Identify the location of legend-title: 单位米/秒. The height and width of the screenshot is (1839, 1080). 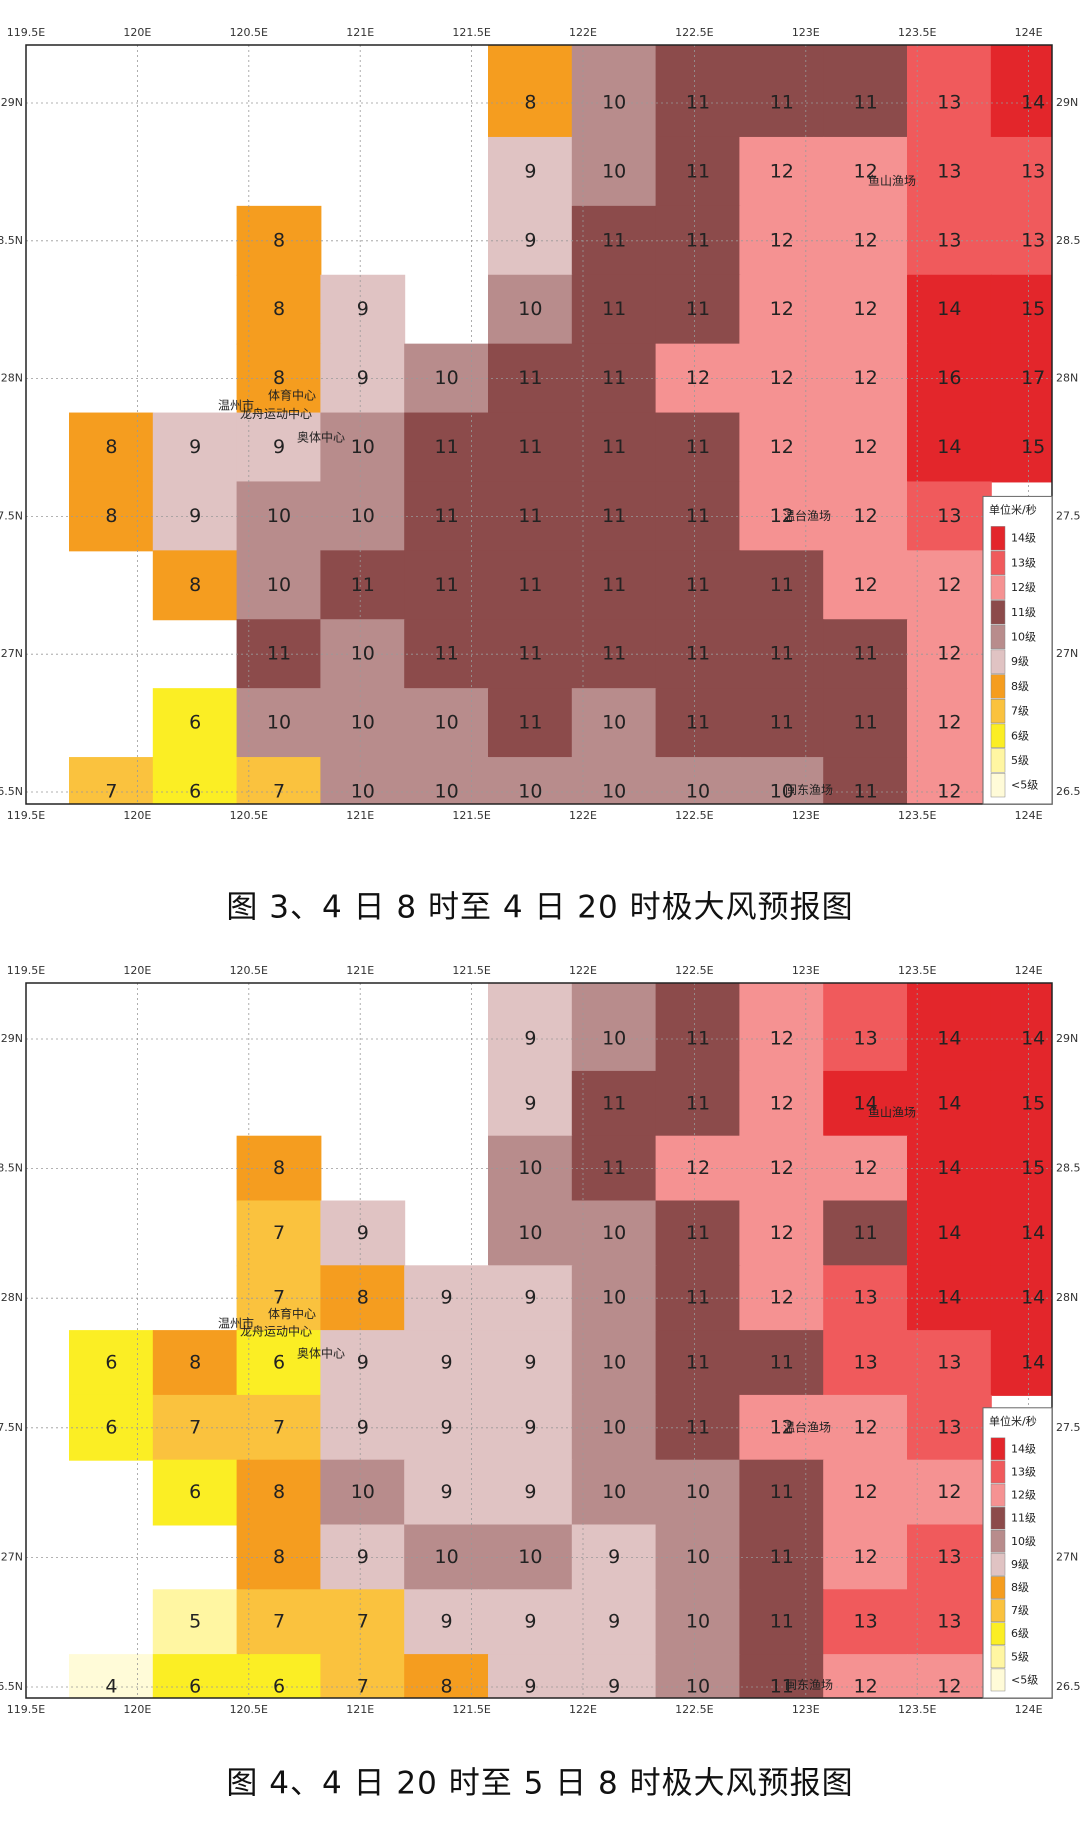
(1013, 1421).